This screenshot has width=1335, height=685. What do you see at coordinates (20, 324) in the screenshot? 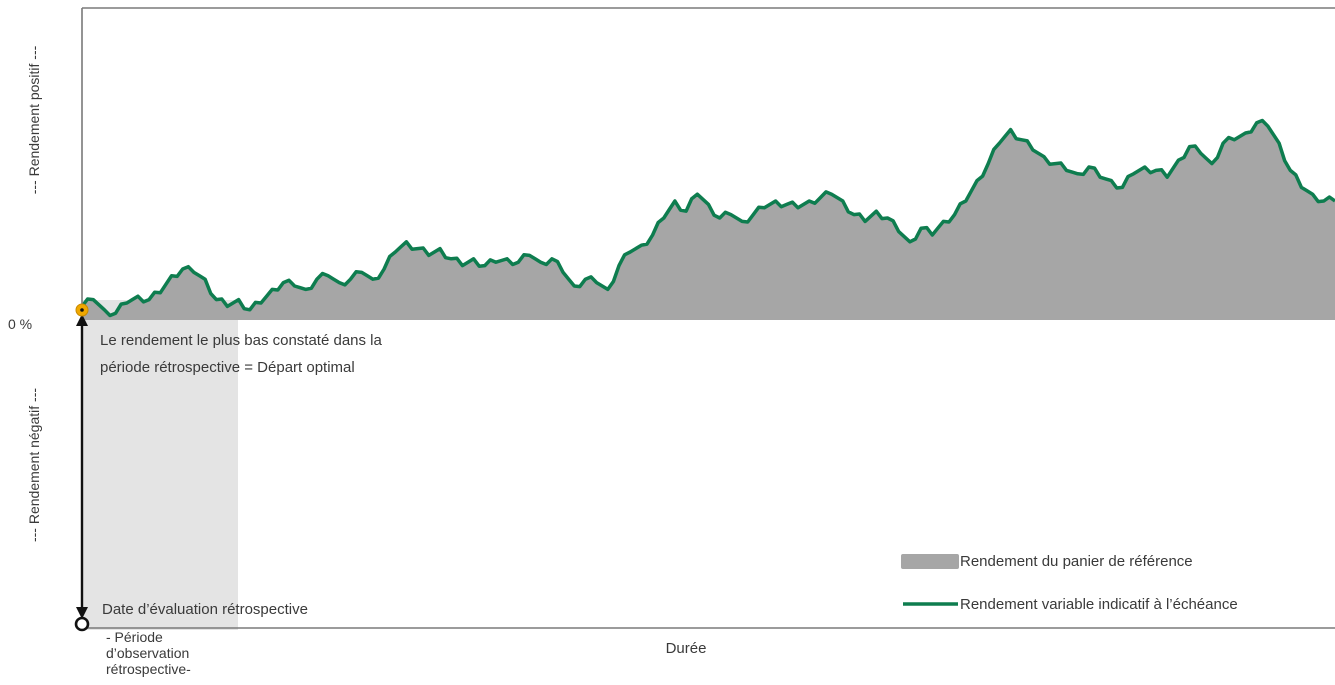
I see `zero-tick-label: 0 %` at bounding box center [20, 324].